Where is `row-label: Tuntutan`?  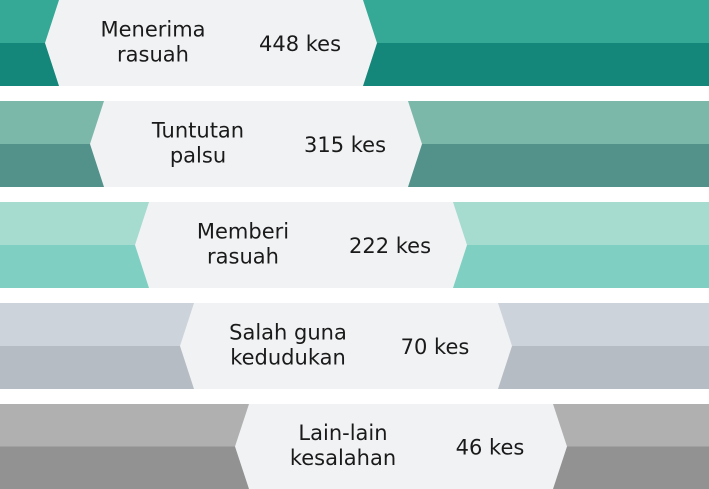
row-label: Tuntutan is located at coordinates (197, 131).